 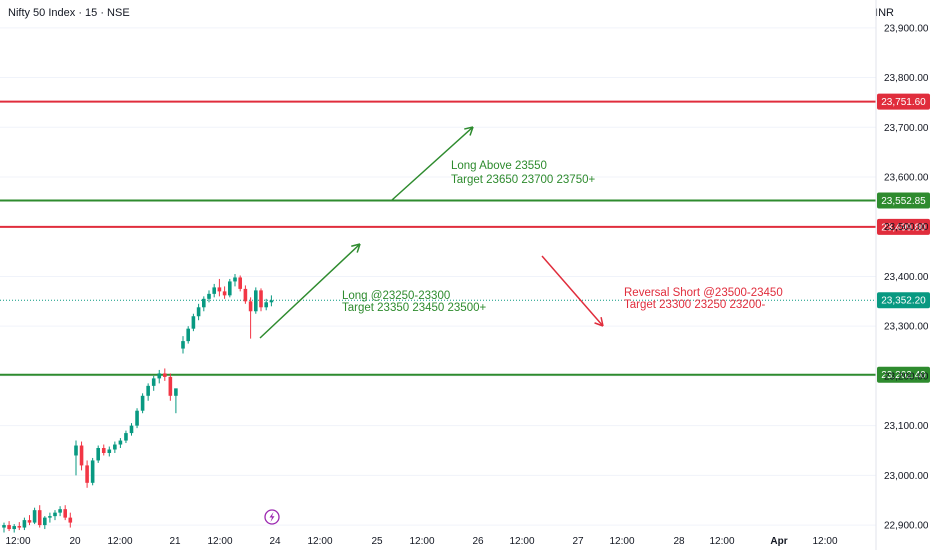 I want to click on reversal-short-arrow, so click(x=572, y=291).